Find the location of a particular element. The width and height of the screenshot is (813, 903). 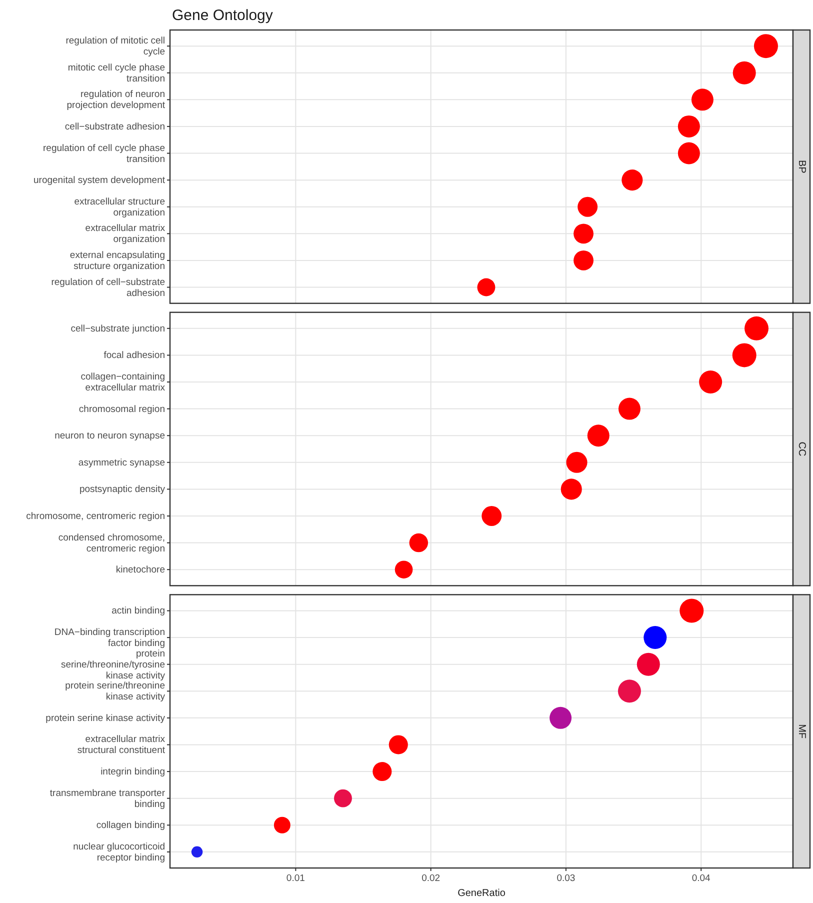

chart-title: Gene Ontology is located at coordinates (223, 15).